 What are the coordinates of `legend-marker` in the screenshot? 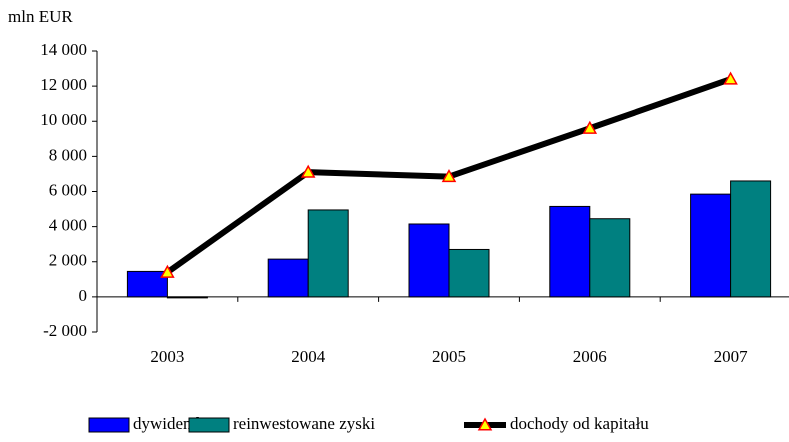 It's located at (485, 424).